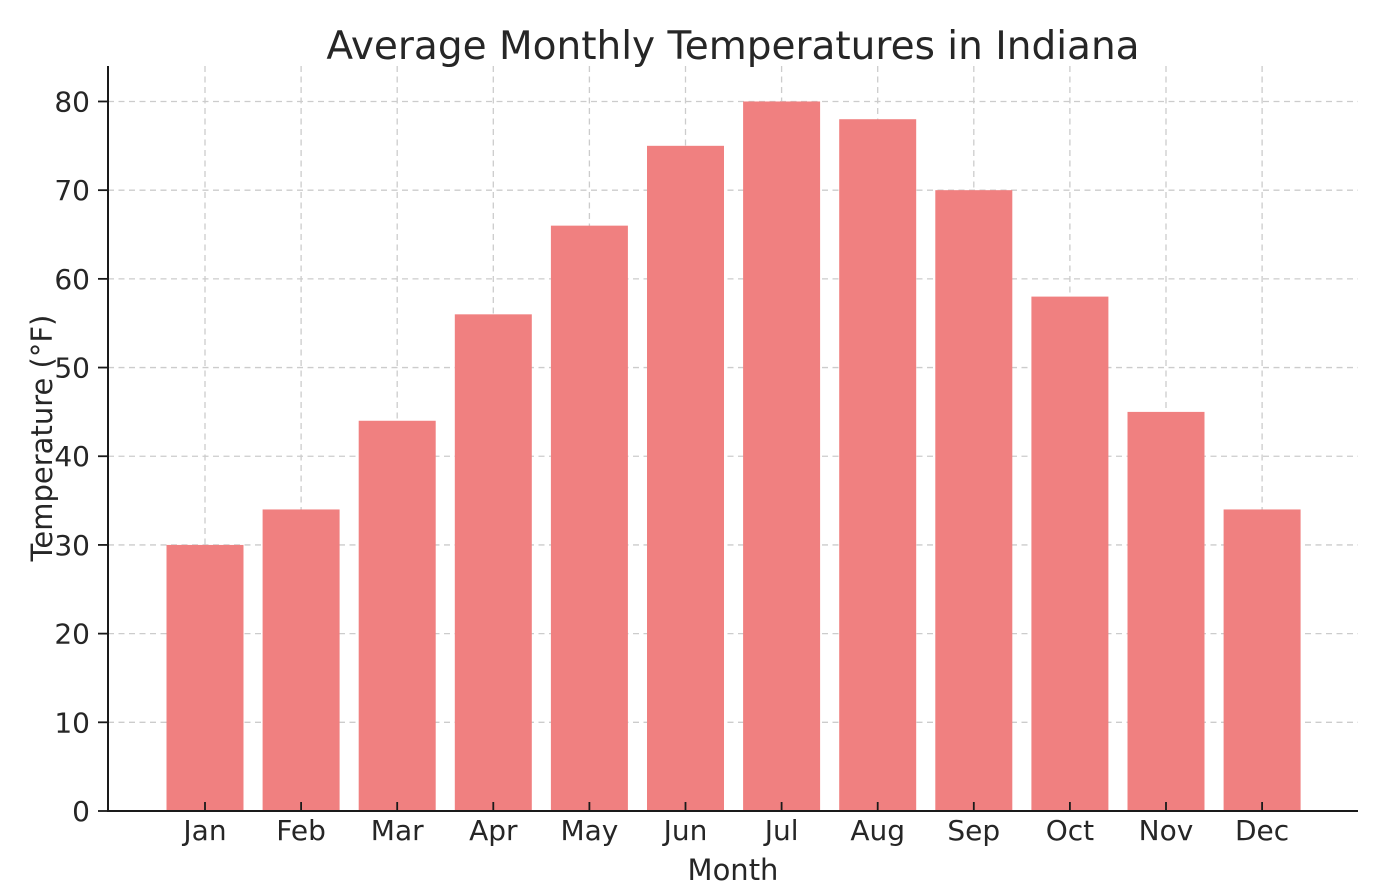 This screenshot has width=1389, height=889. What do you see at coordinates (397, 830) in the screenshot?
I see `x-tick-label-Mar: Mar` at bounding box center [397, 830].